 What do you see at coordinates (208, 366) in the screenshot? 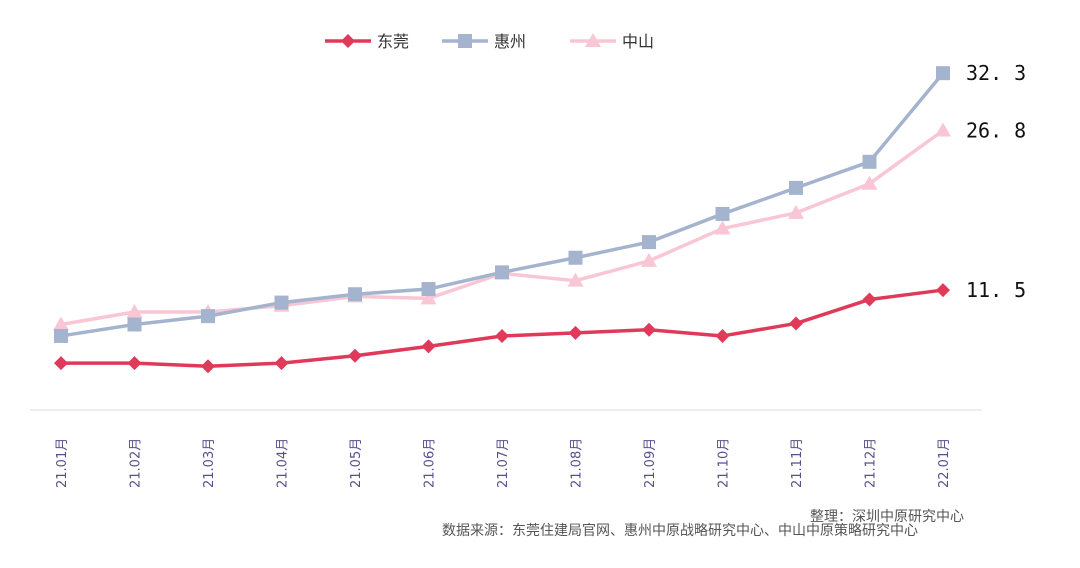
I see `data-point-东莞-3` at bounding box center [208, 366].